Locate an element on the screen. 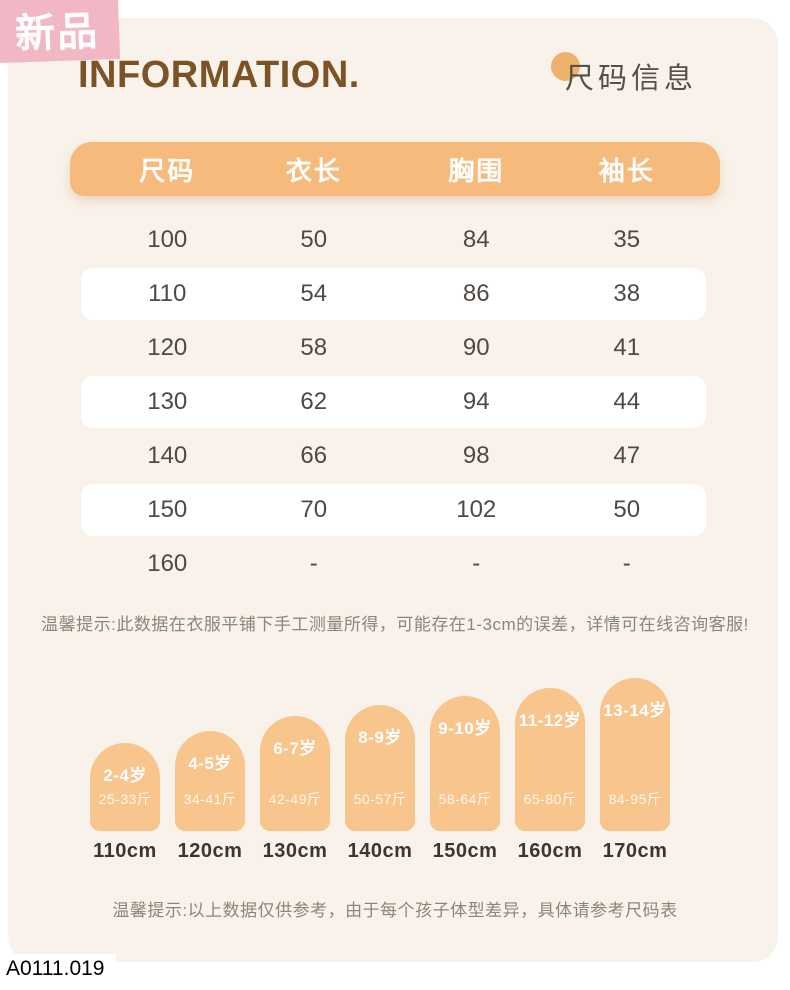 This screenshot has height=990, width=790. age-arch: 4-5岁 34-41斤 is located at coordinates (210, 781).